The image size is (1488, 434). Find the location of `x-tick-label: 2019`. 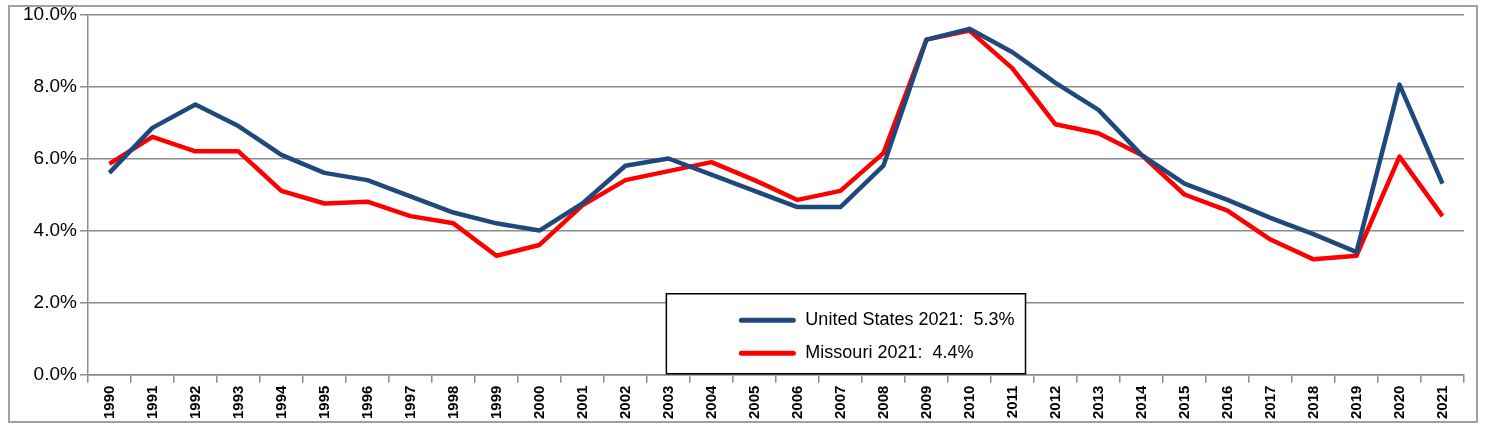

x-tick-label: 2019 is located at coordinates (1355, 402).